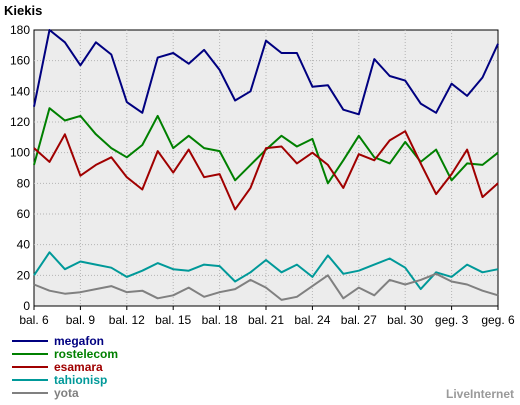  I want to click on x-tick-label: bal. 15, so click(173, 320).